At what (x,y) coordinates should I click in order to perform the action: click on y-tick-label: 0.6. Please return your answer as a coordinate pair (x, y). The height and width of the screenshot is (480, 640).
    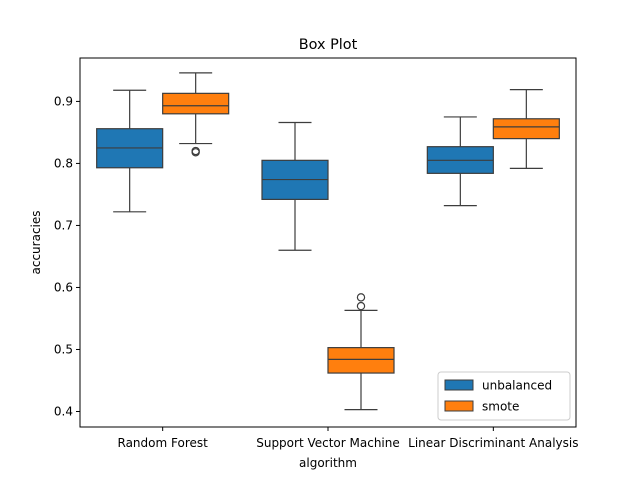
    Looking at the image, I should click on (63, 287).